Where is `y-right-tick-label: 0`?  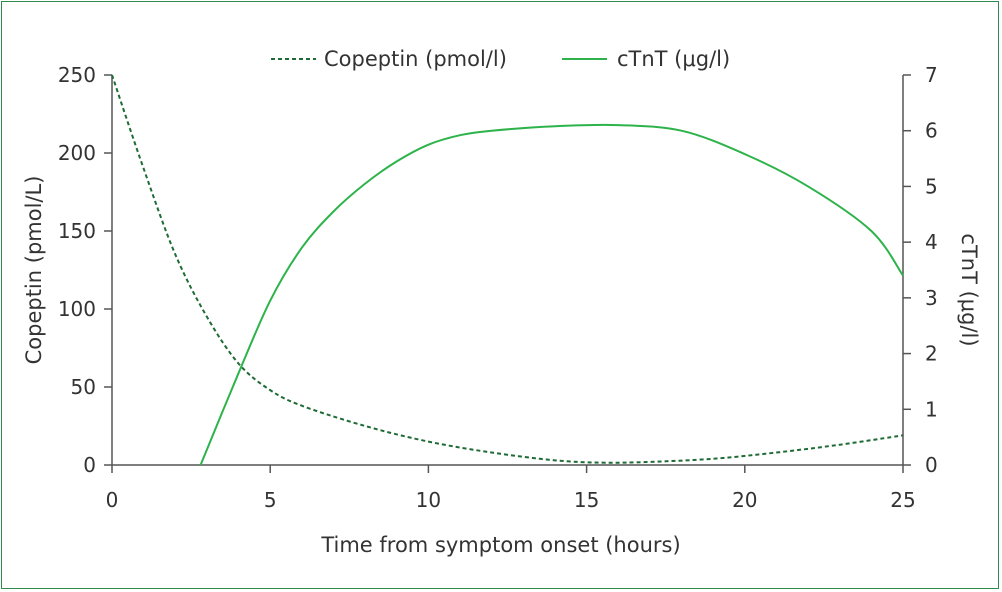 y-right-tick-label: 0 is located at coordinates (931, 465).